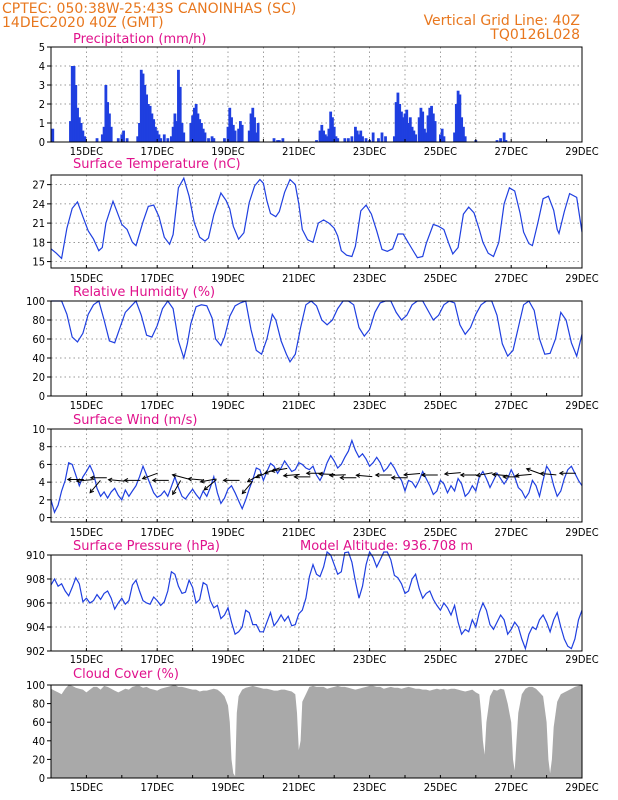 The width and height of the screenshot is (618, 800). I want to click on y-tick-label: 5, so click(42, 47).